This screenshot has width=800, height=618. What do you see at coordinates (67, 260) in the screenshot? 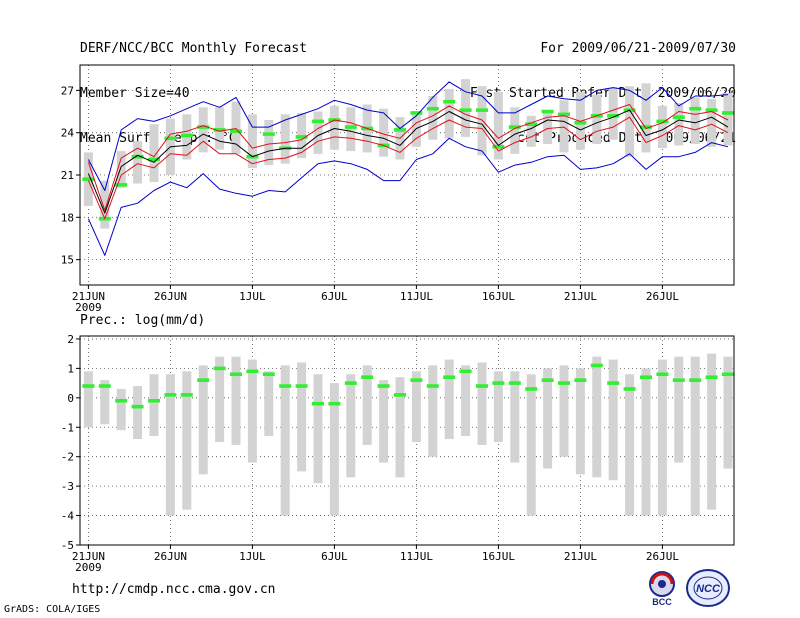
I see `y-tick-label: 15` at bounding box center [67, 260].